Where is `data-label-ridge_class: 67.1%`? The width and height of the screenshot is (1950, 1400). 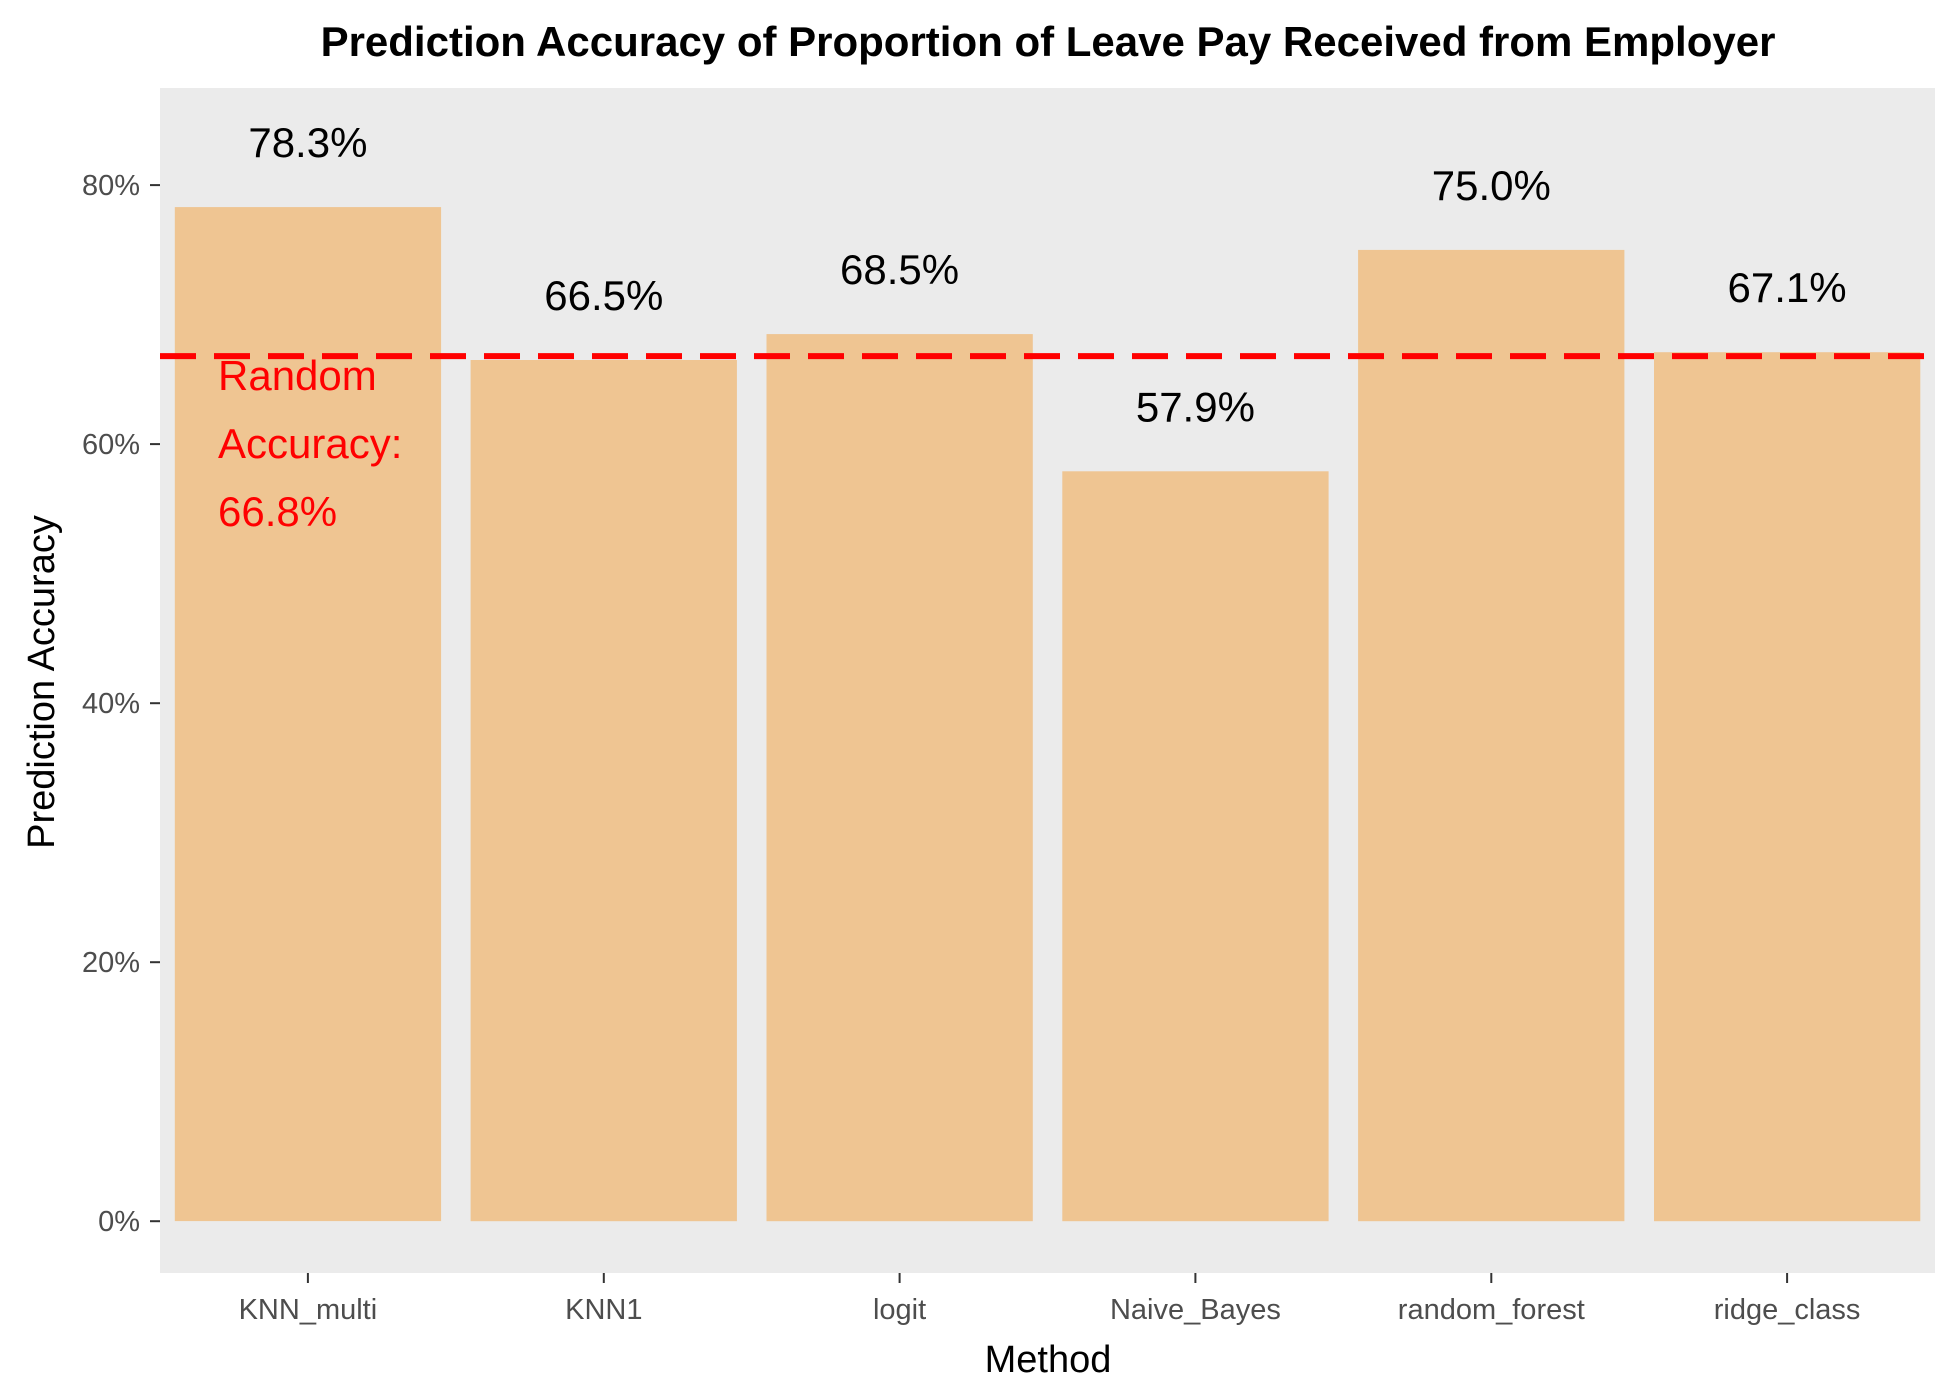
data-label-ridge_class: 67.1% is located at coordinates (1787, 287).